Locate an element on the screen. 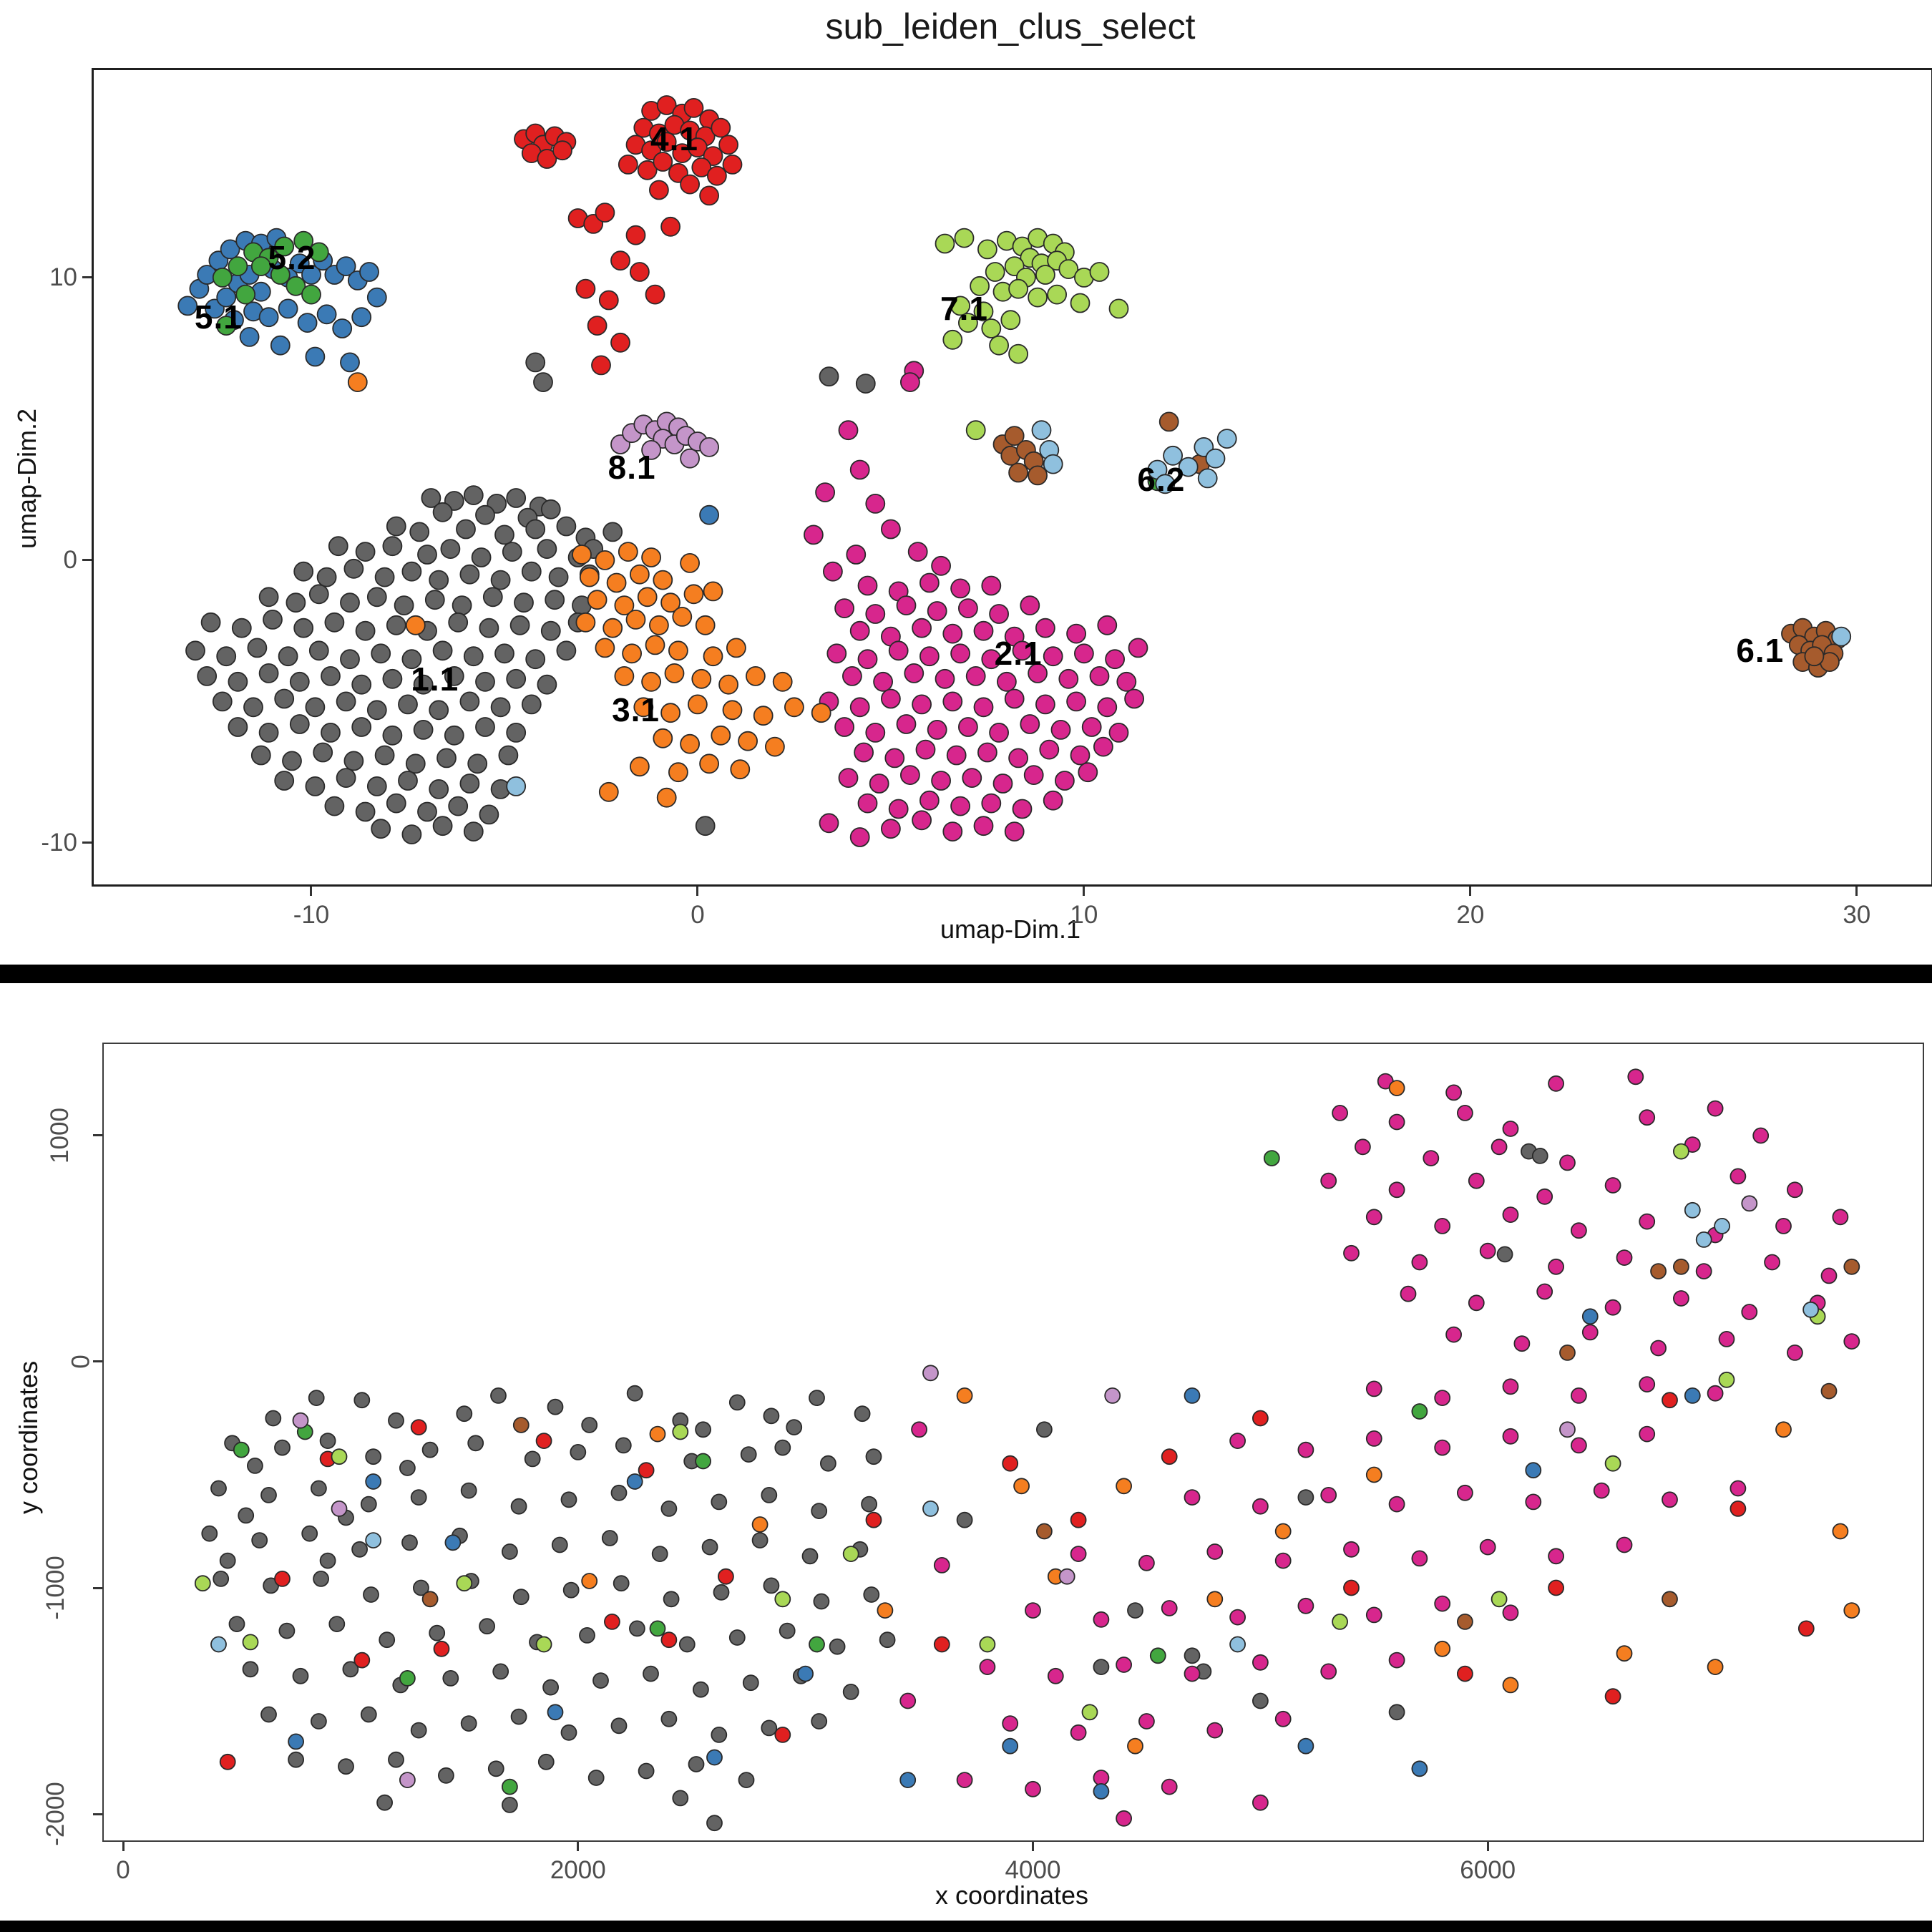 This screenshot has height=1932, width=1932. x-tick-label: 2000 is located at coordinates (578, 1870).